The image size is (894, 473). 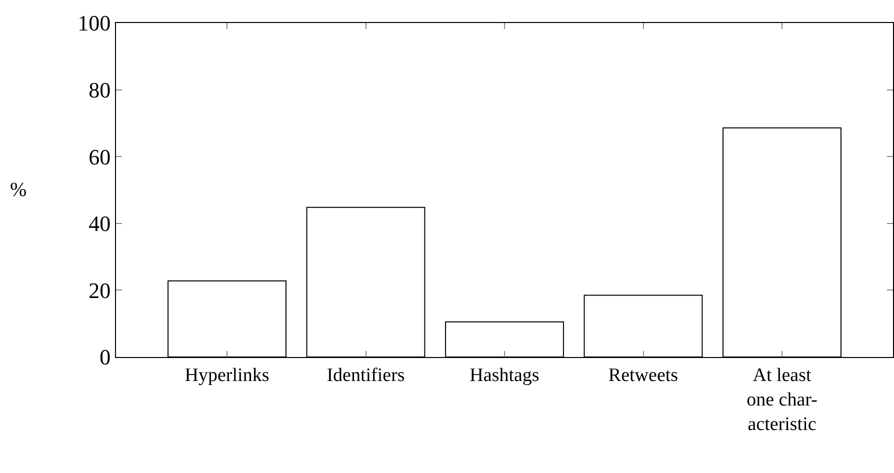 What do you see at coordinates (99, 157) in the screenshot?
I see `y-tick-label: 60` at bounding box center [99, 157].